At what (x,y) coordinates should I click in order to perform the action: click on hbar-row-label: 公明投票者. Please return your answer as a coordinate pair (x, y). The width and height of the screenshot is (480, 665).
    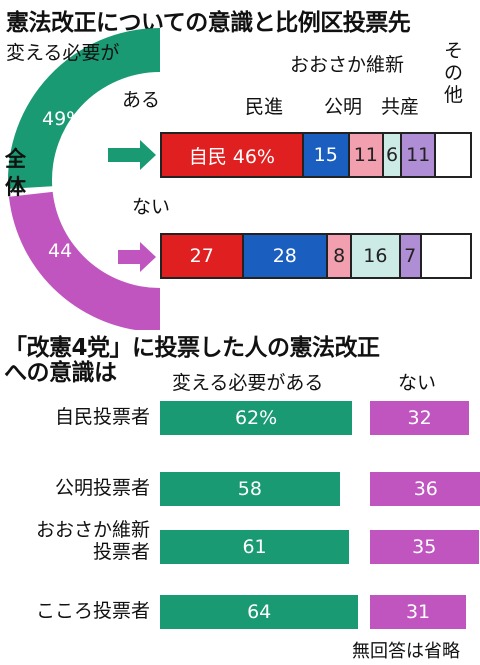
    Looking at the image, I should click on (102, 488).